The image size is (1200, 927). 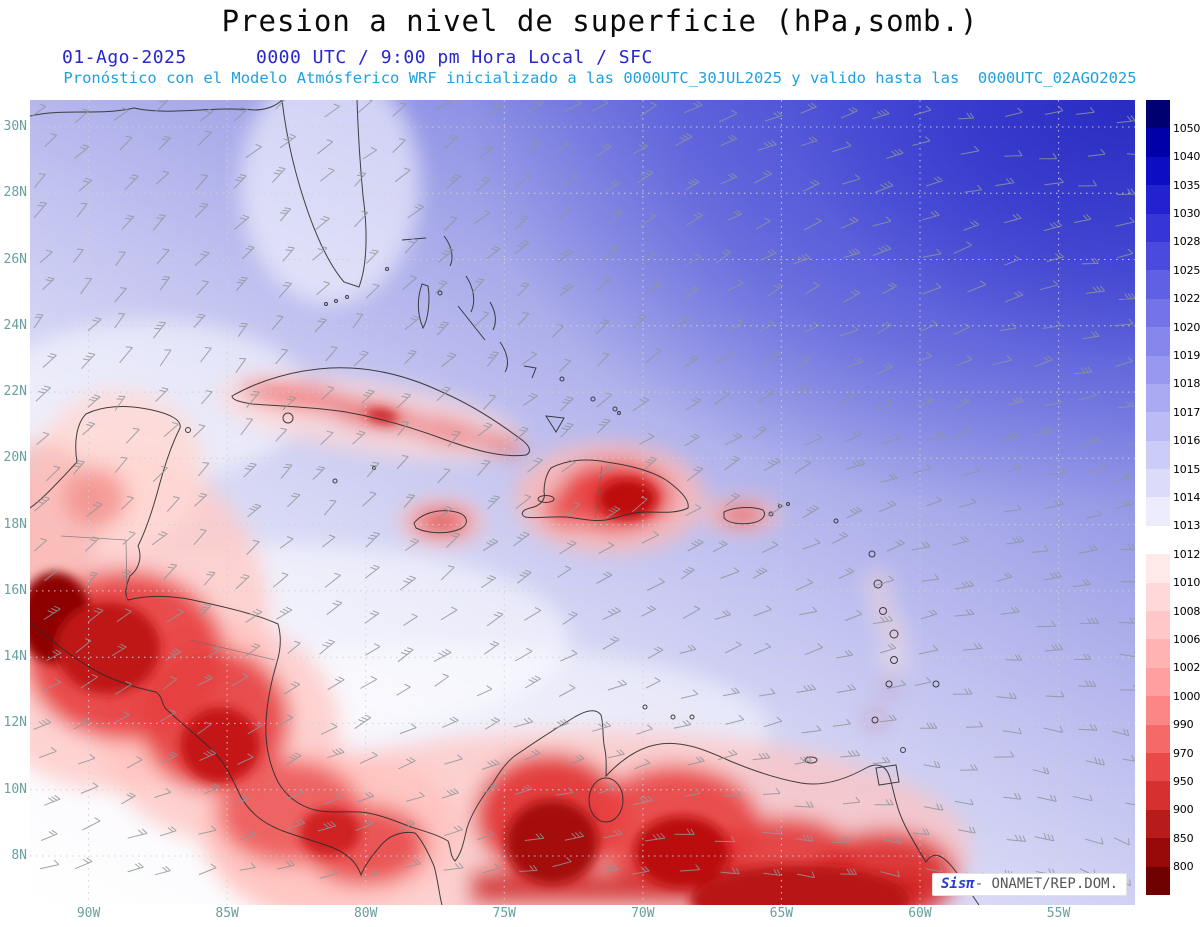 I want to click on lat-label-12N: 12N, so click(x=15, y=723).